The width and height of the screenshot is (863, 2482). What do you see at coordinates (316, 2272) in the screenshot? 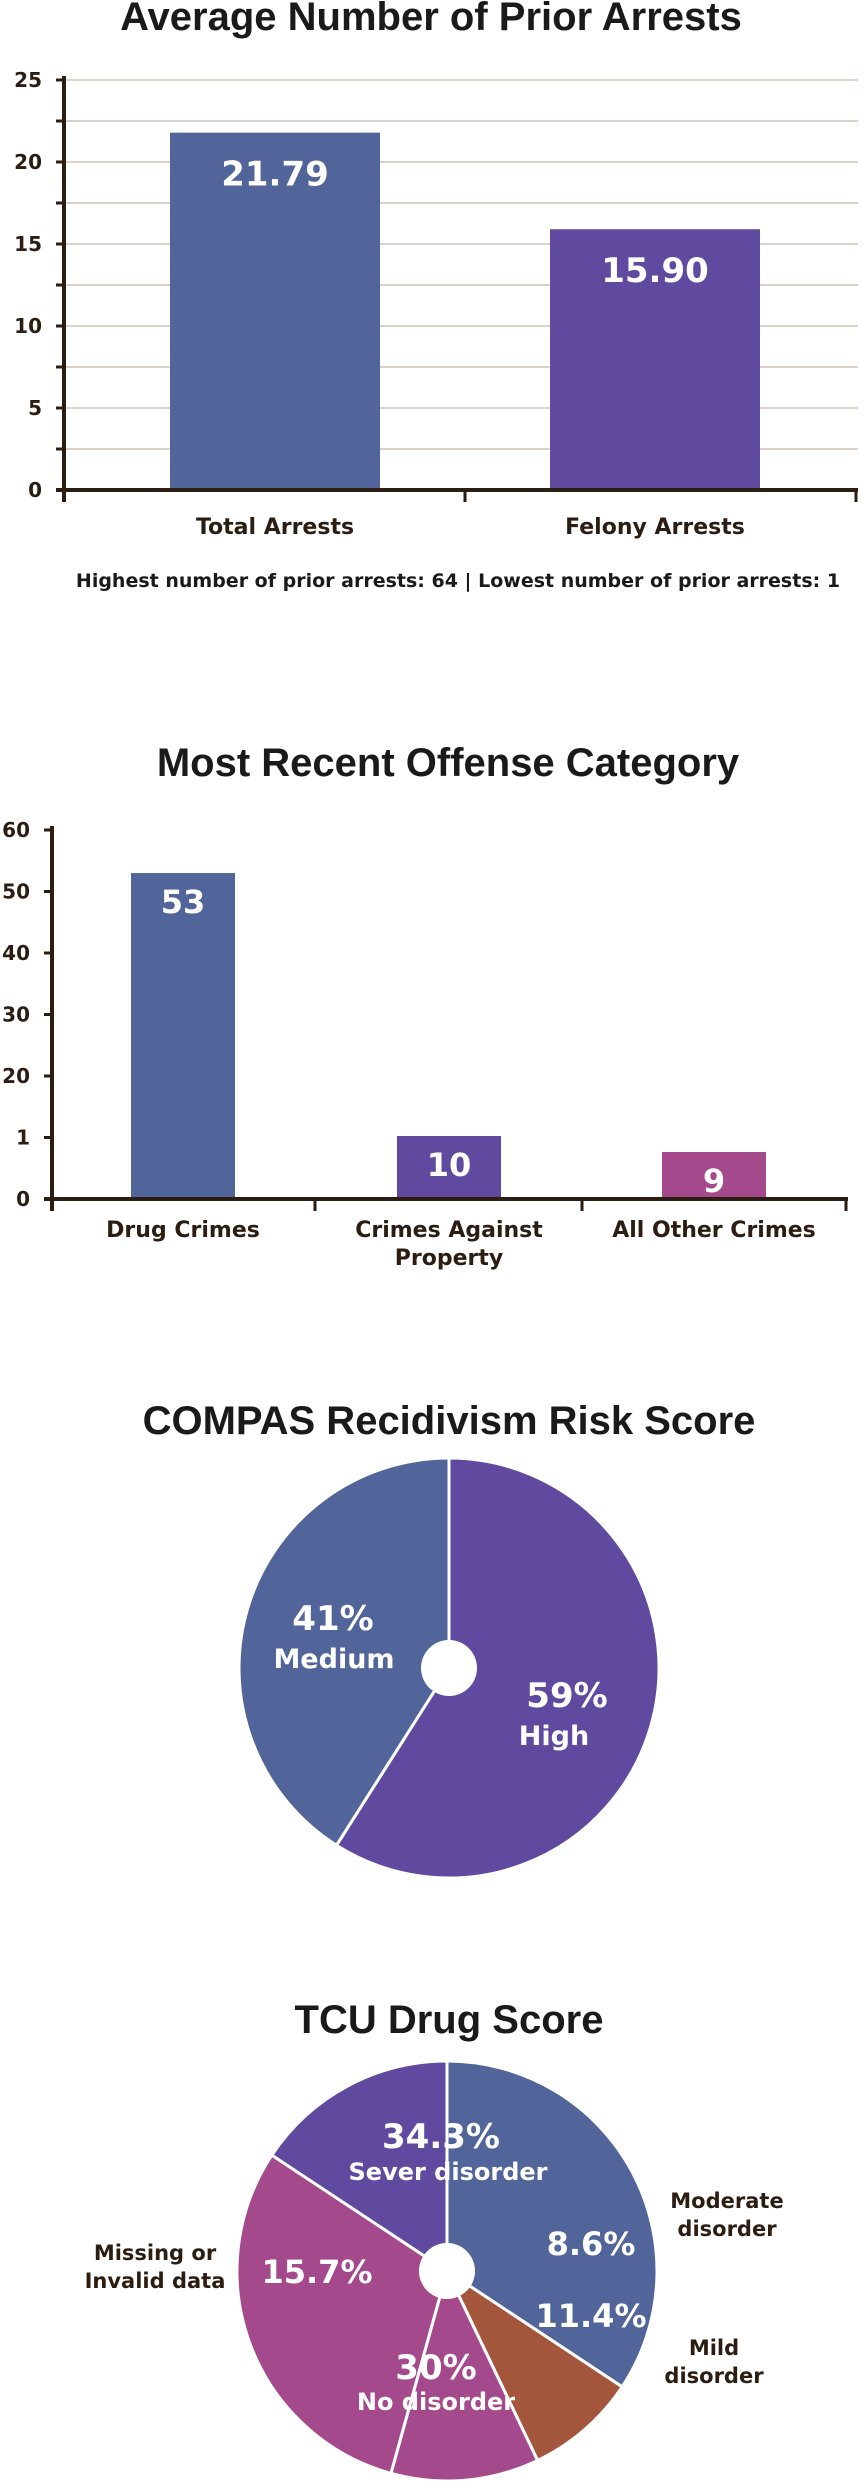
I see `slice-percent: 15.7%` at bounding box center [316, 2272].